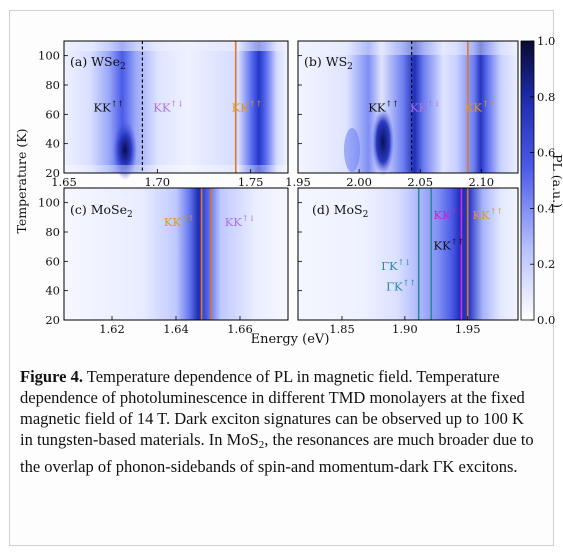 Image resolution: width=563 pixels, height=553 pixels. Describe the element at coordinates (425, 106) in the screenshot. I see `panel-b-annotation-1: KK↑↓` at that location.